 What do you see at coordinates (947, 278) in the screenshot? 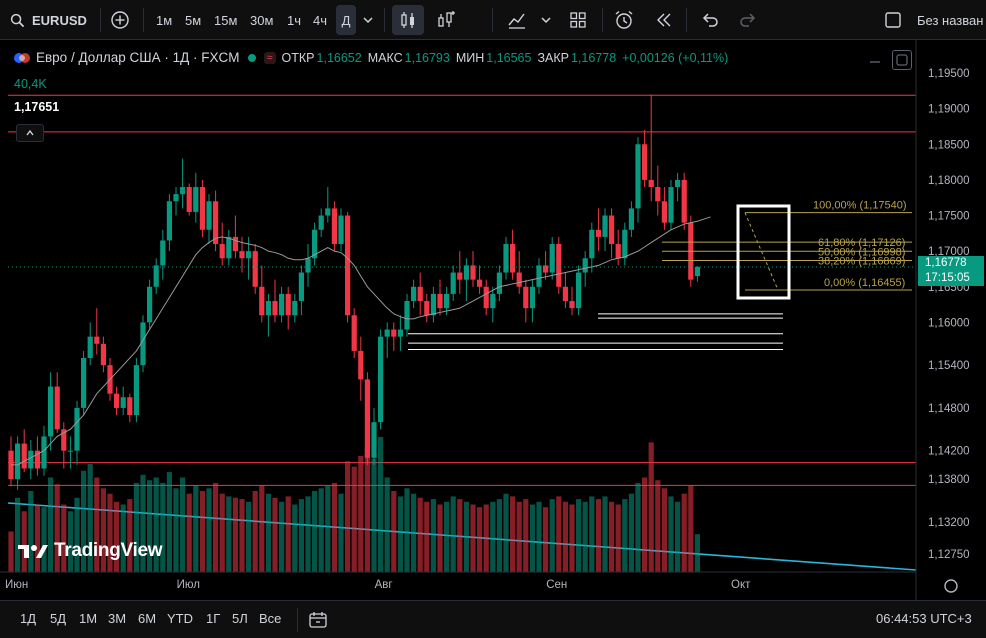
I see `countdown-value: 17:15:05` at bounding box center [947, 278].